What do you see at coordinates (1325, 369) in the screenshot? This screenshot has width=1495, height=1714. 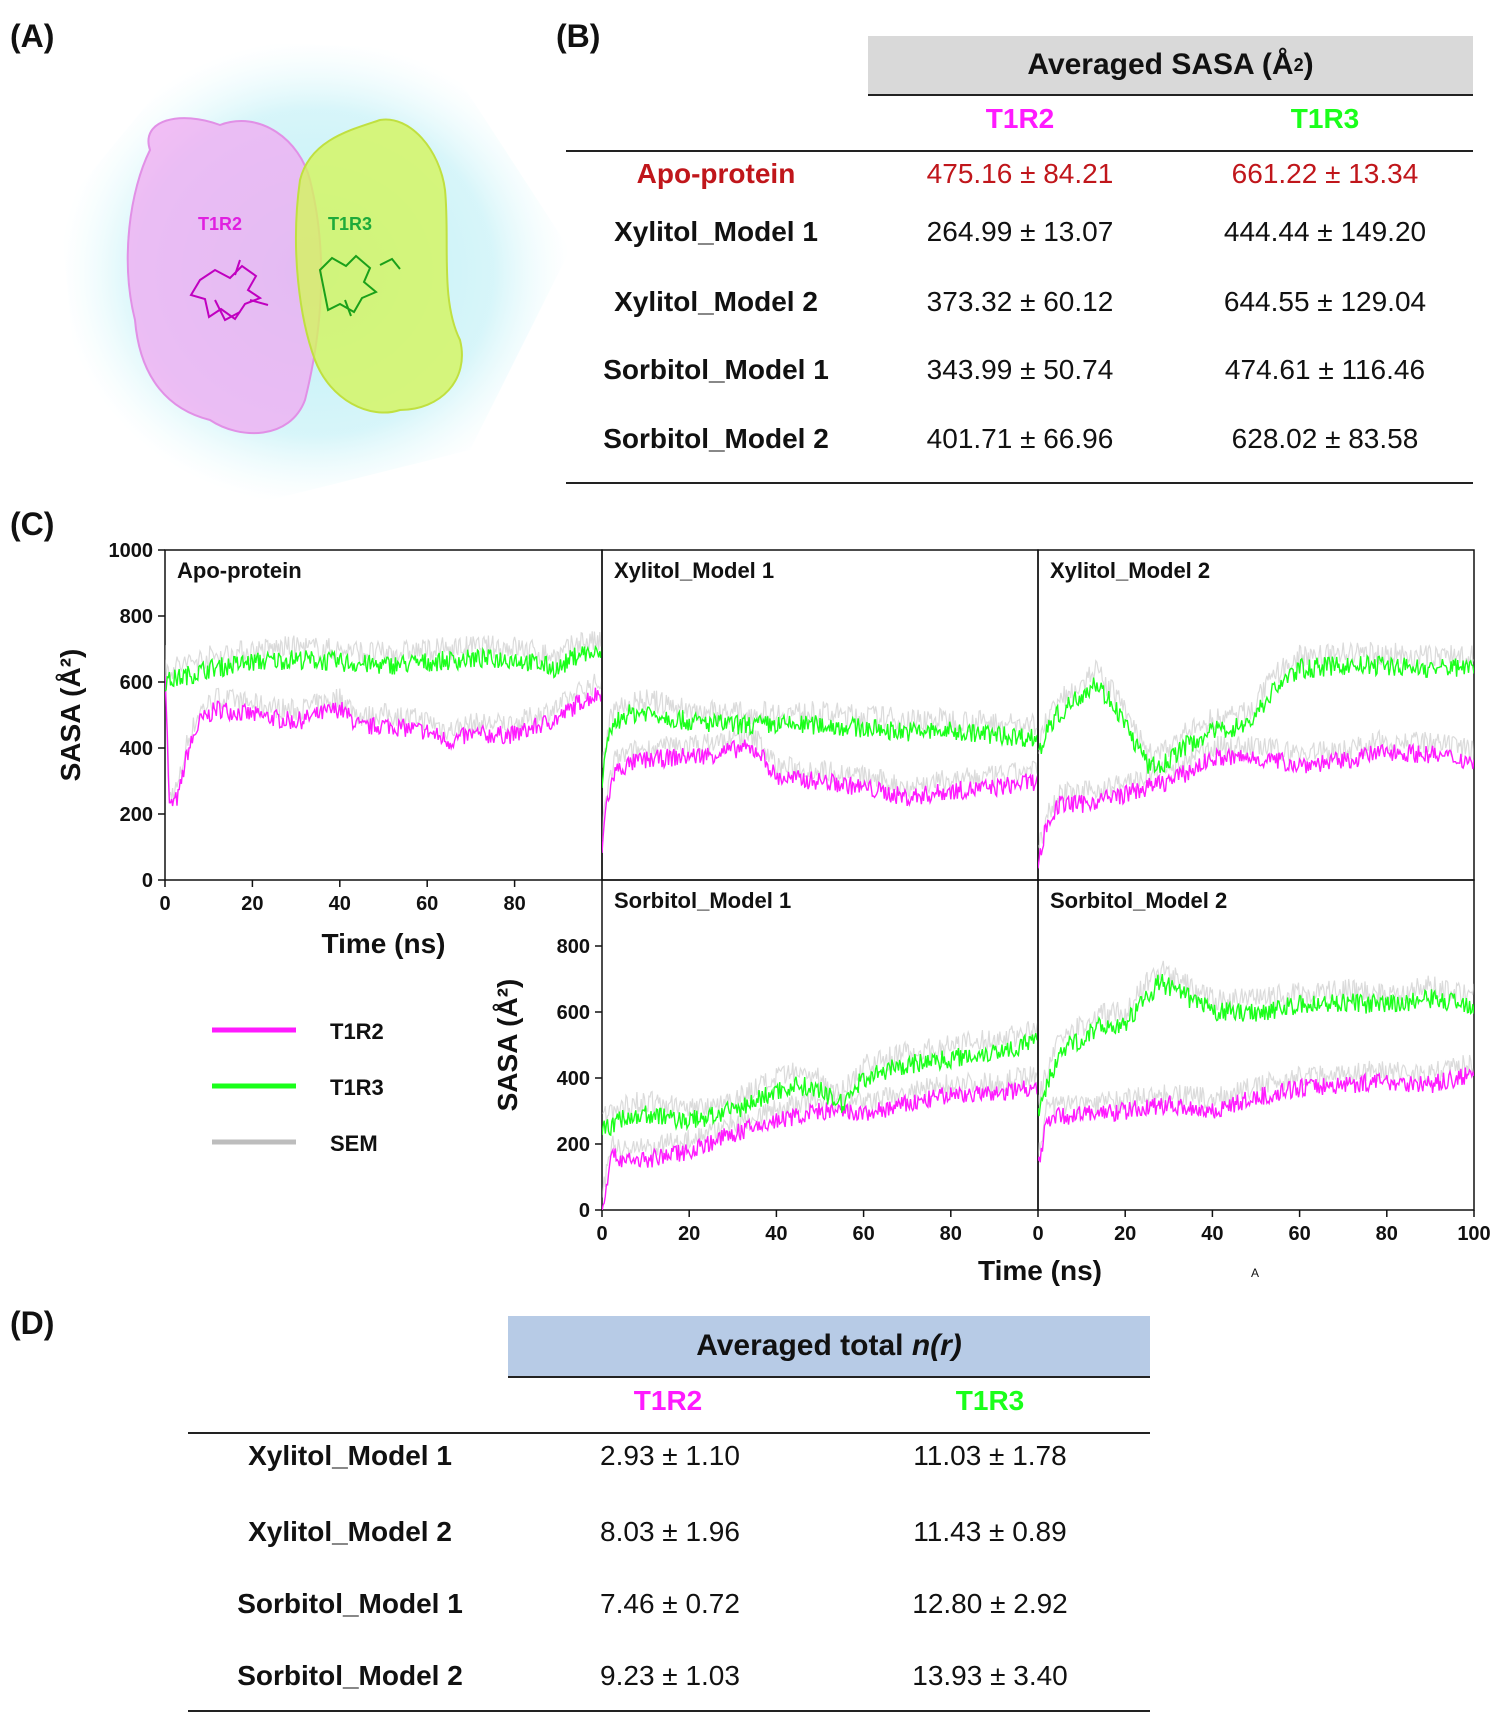 I see `table-b-cell-t1r3: 474.61 ± 116.46` at bounding box center [1325, 369].